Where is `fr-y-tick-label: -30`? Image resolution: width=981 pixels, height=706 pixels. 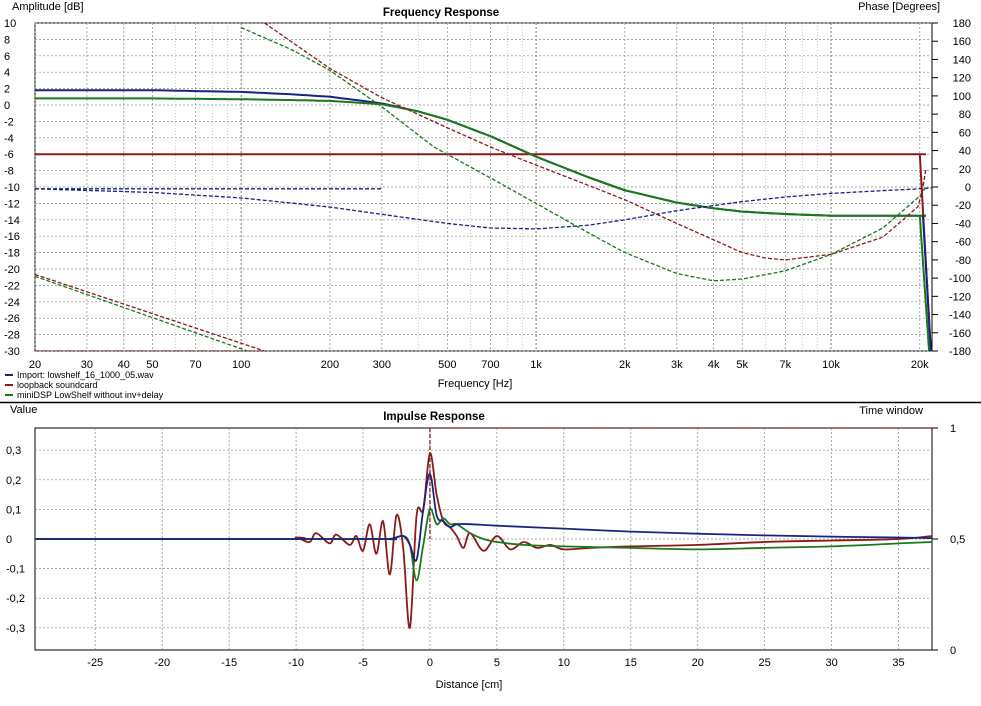 fr-y-tick-label: -30 is located at coordinates (12, 352).